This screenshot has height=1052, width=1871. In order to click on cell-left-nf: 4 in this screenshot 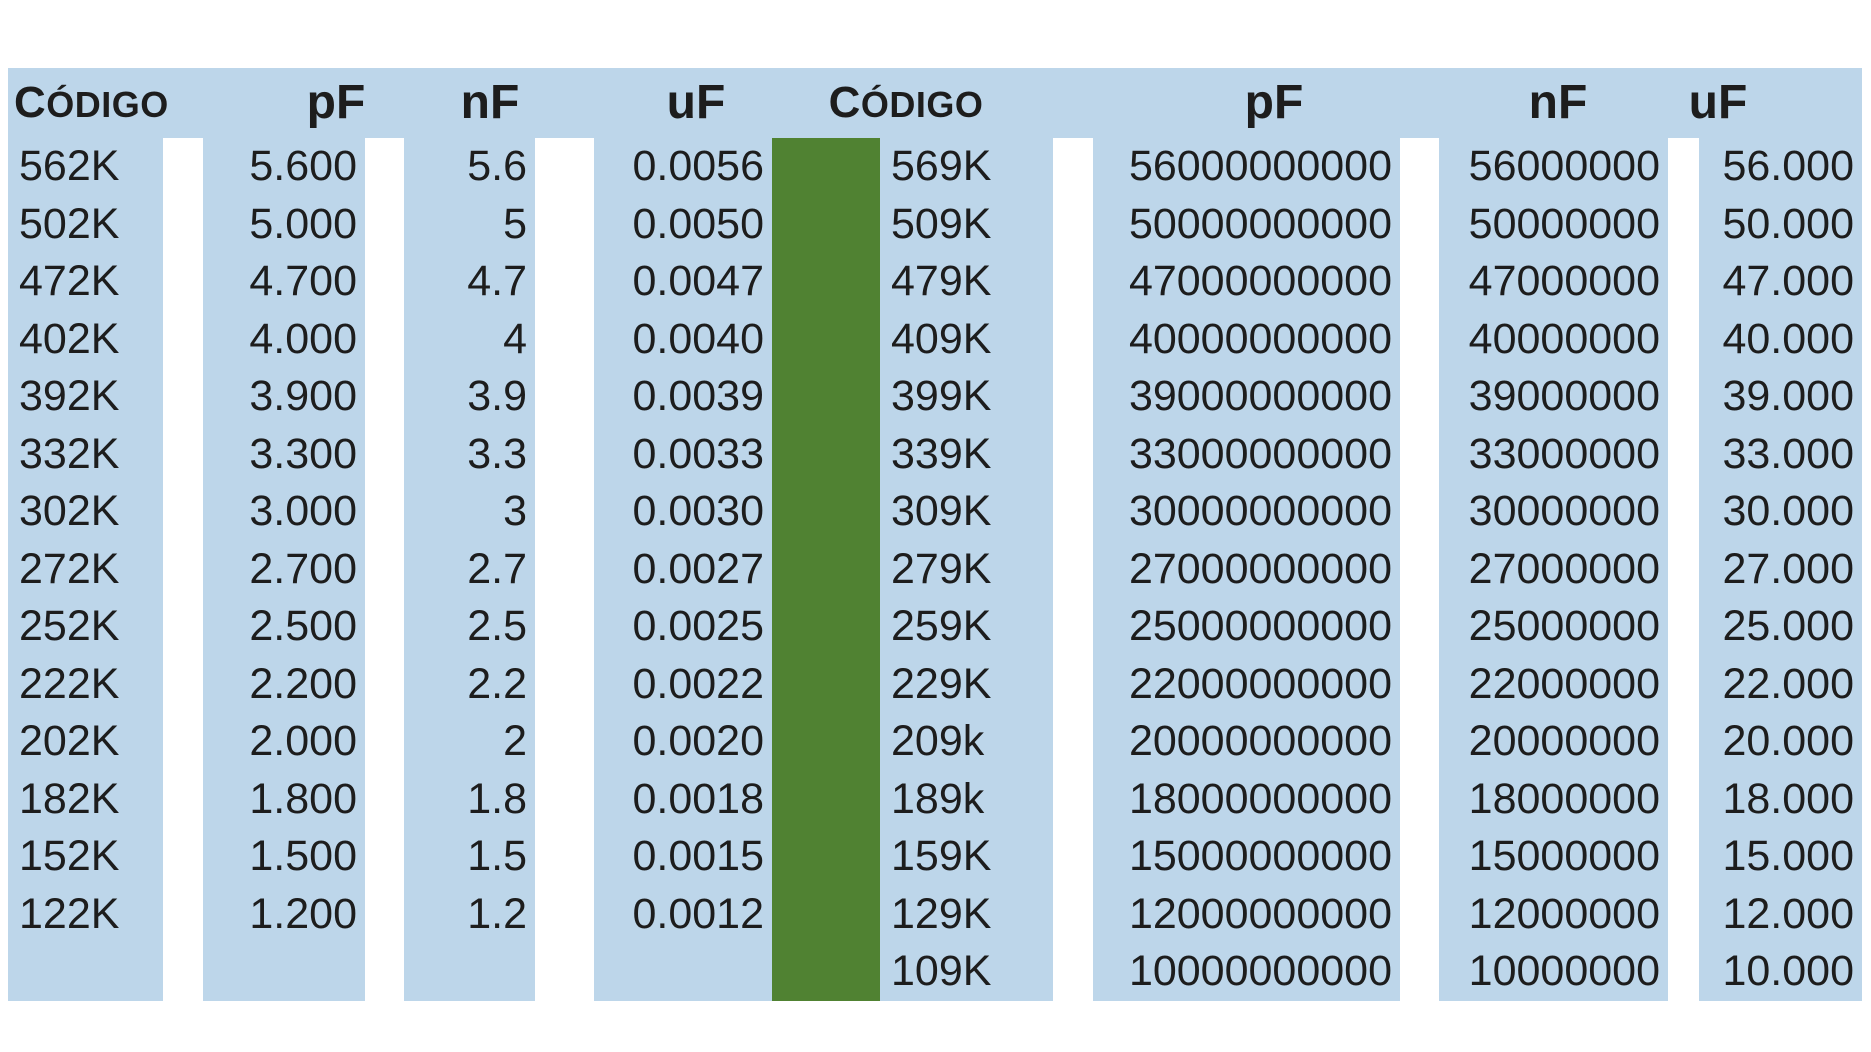, I will do `click(515, 338)`.